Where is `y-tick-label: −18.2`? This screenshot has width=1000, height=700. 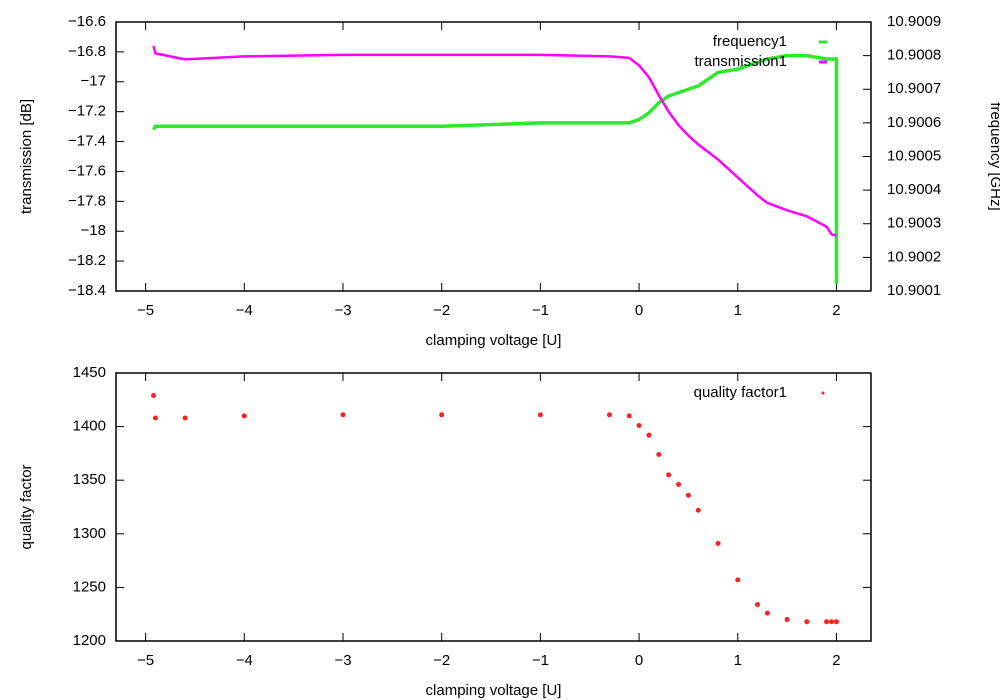 y-tick-label: −18.2 is located at coordinates (87, 260).